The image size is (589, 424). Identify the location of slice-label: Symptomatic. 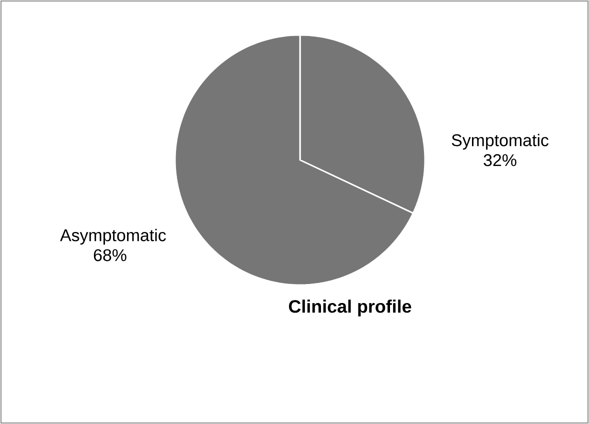
(500, 142).